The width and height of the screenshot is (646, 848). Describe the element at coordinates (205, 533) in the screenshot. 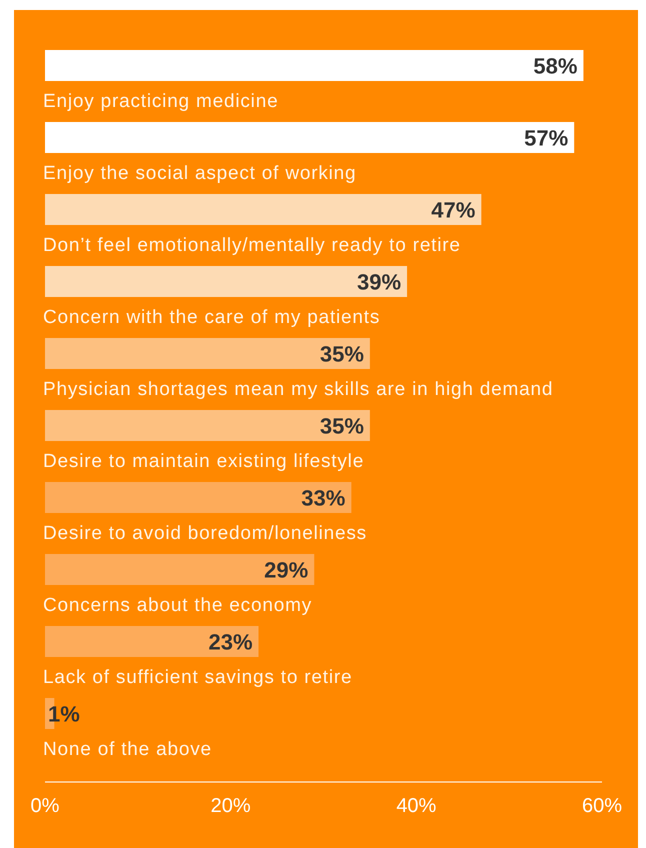

I see `y-tick-label: Desire to avoid boredom/loneliness` at that location.